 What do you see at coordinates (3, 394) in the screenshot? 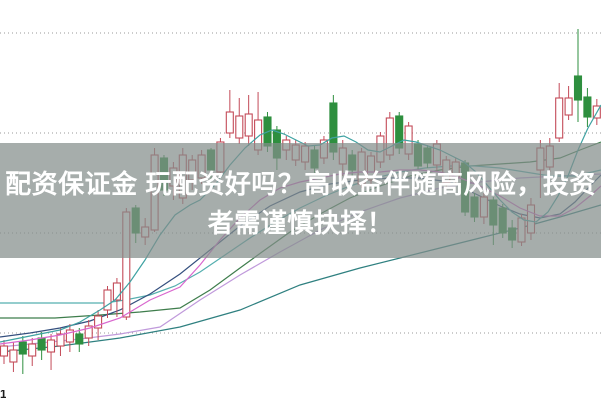
I see `clipped-axis-label: 1` at bounding box center [3, 394].